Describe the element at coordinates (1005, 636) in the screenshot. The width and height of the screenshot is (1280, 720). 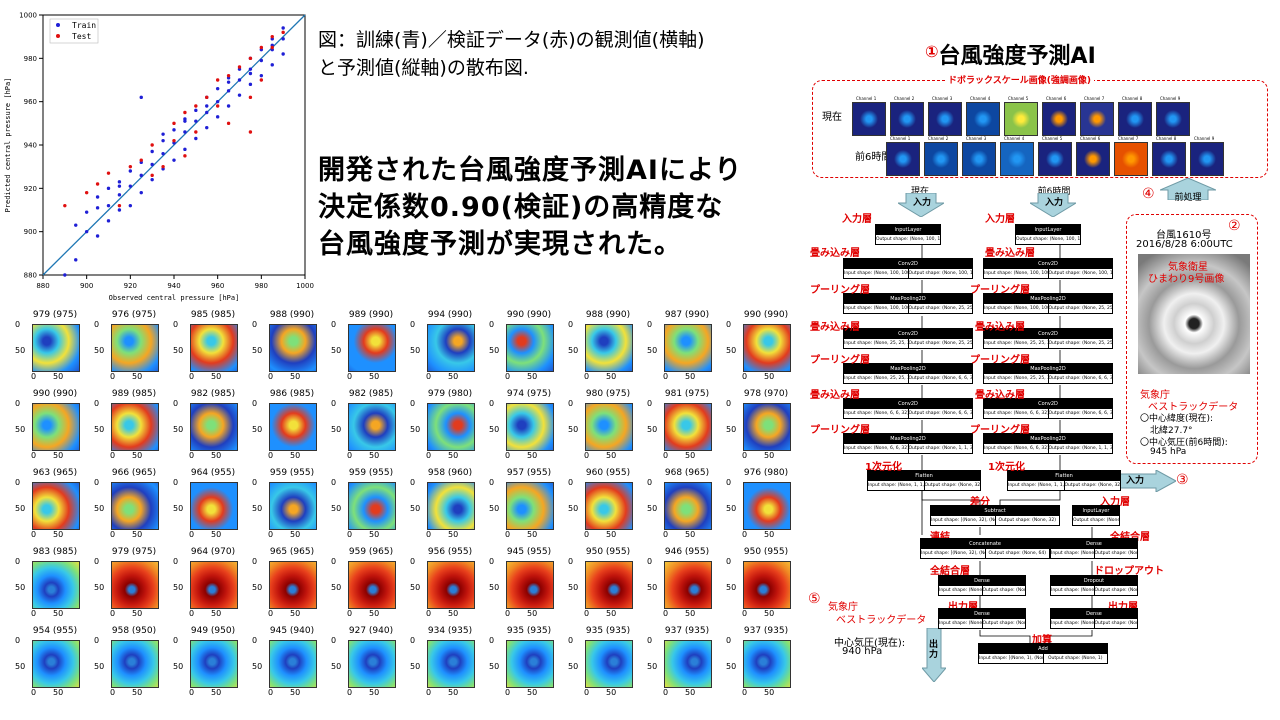
I see `connector-add-a` at that location.